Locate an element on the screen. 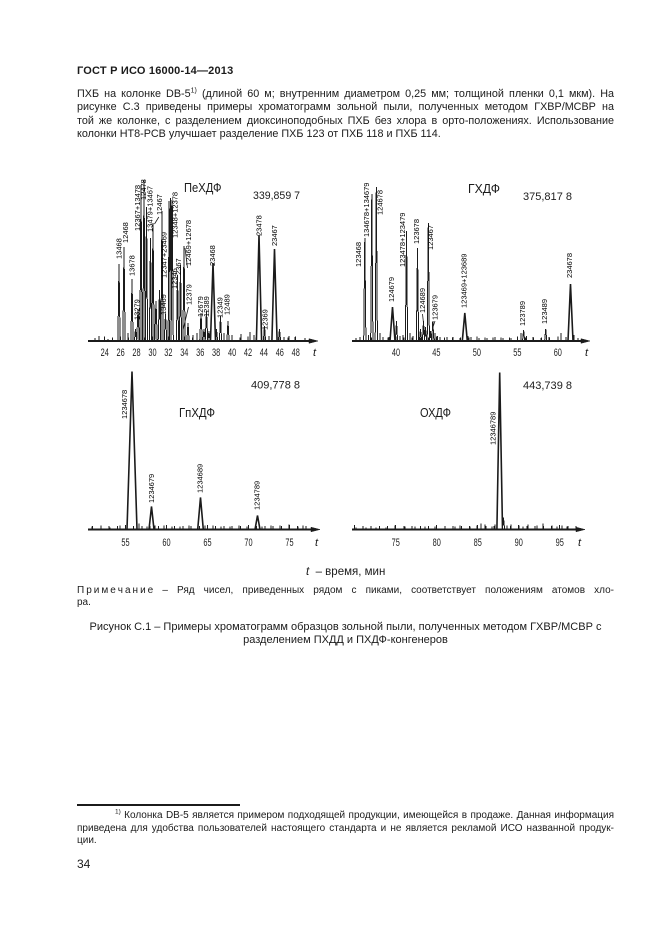  svg-text: 46 is located at coordinates (280, 353).